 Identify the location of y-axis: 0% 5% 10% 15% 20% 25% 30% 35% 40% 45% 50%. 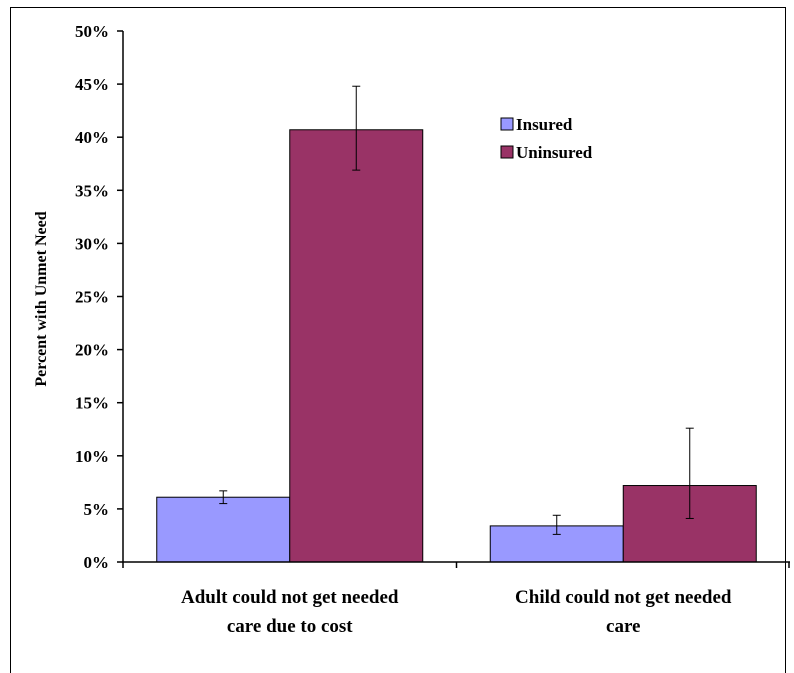
(99, 297).